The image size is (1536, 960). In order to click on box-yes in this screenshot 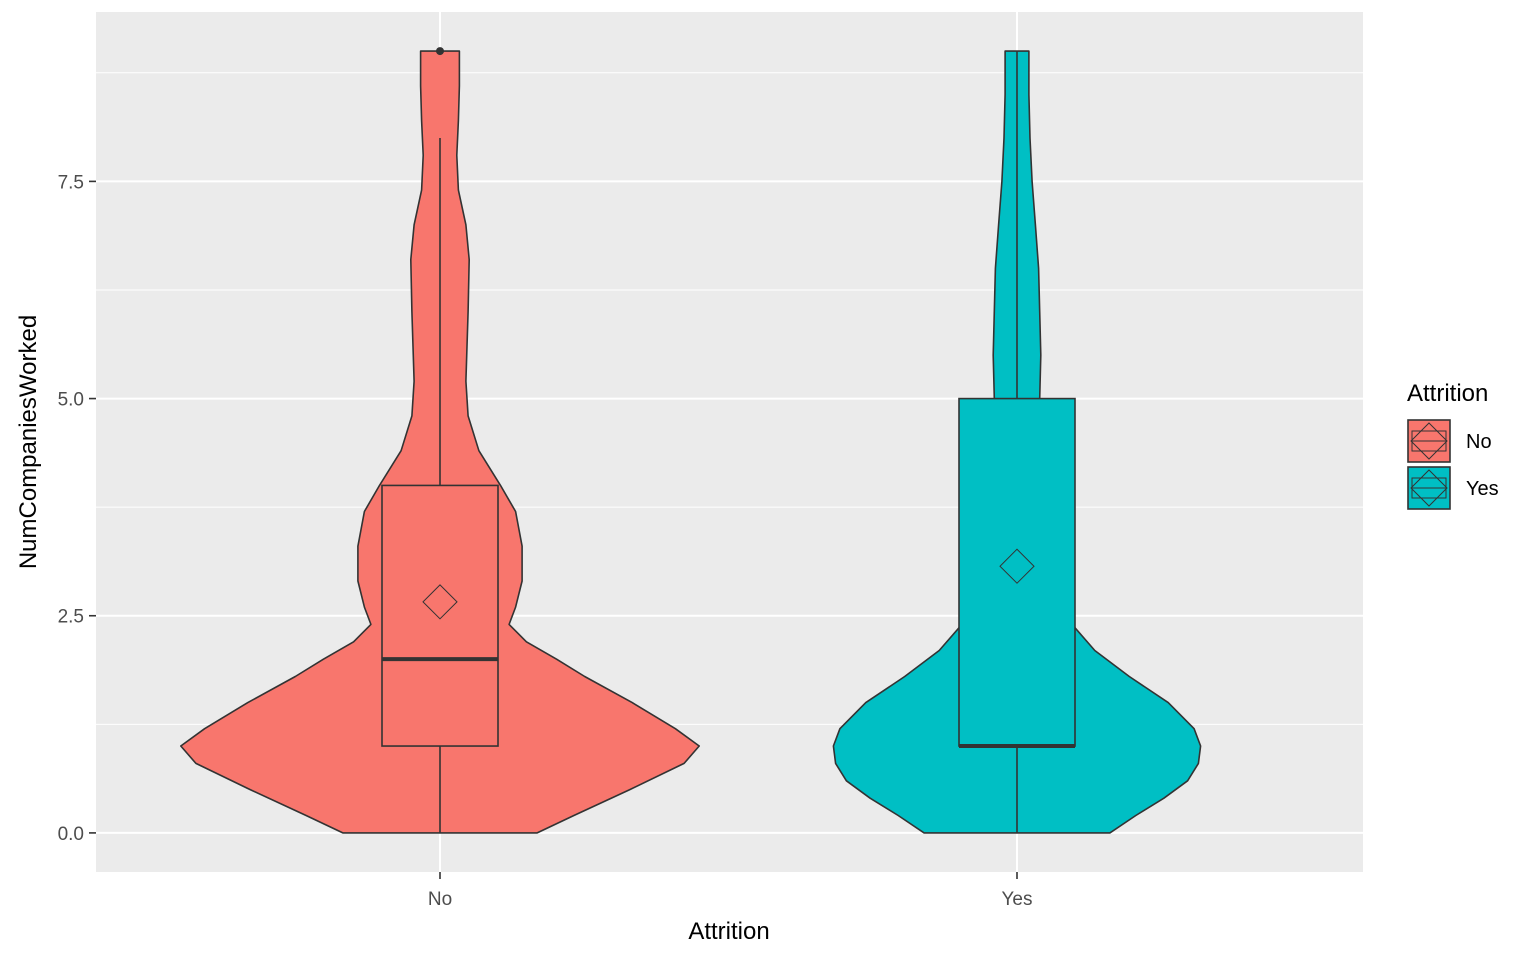, I will do `click(1017, 572)`.